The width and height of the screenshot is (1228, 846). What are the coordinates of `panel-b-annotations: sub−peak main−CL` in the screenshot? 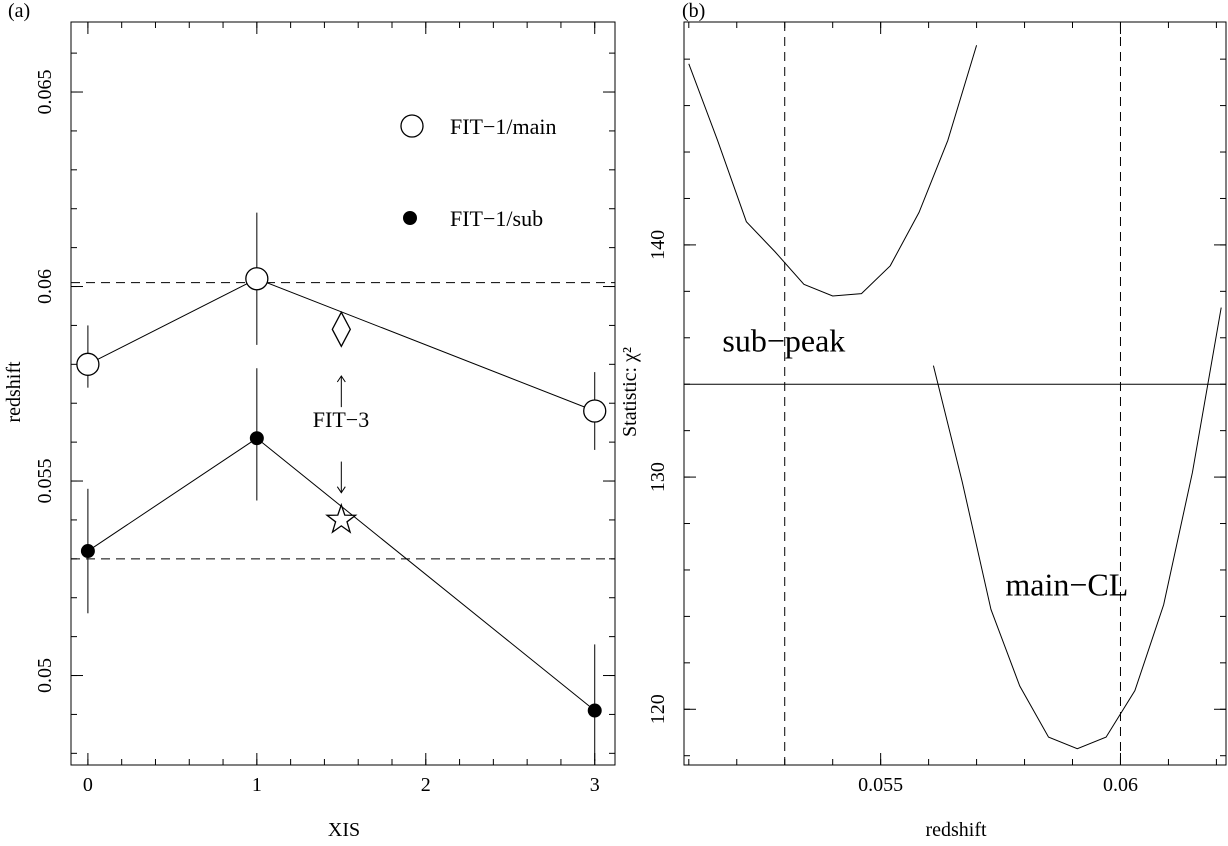 It's located at (925, 463).